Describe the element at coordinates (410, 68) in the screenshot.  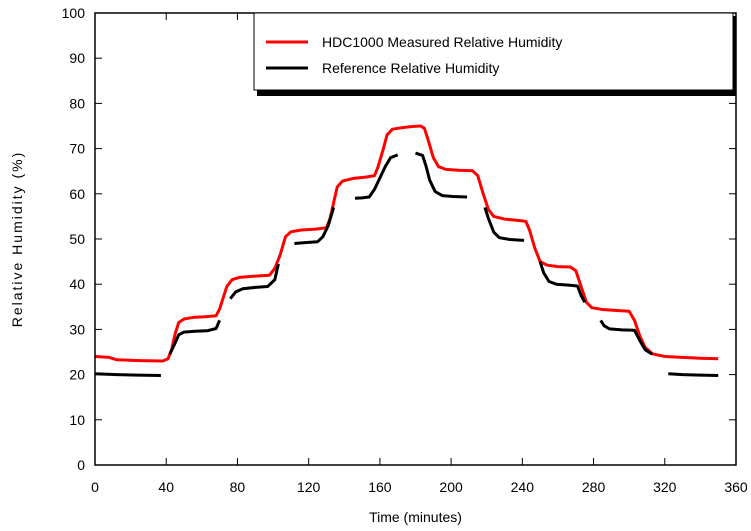
I see `legend-label: Reference Relative Humidity` at that location.